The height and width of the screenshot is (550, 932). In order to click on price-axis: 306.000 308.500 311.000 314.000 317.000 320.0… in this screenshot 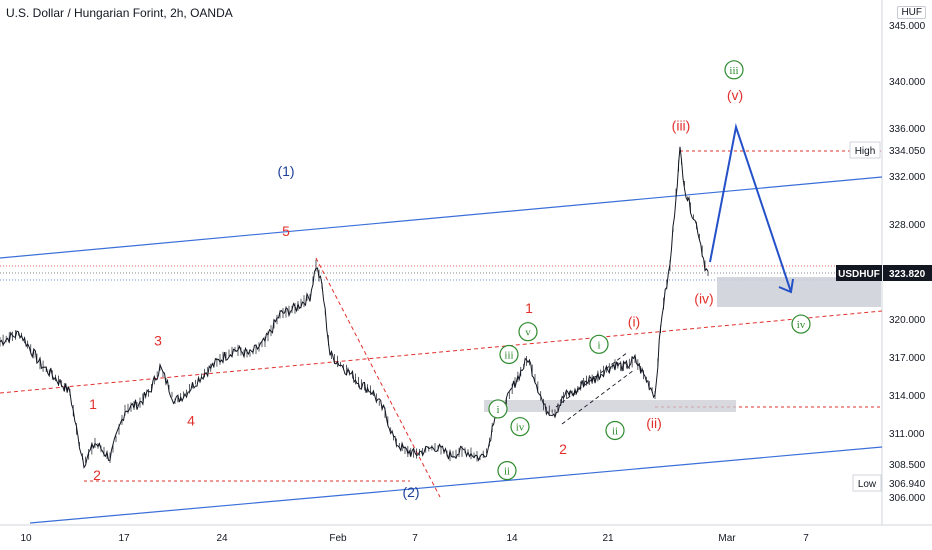, I will do `click(884, 262)`.